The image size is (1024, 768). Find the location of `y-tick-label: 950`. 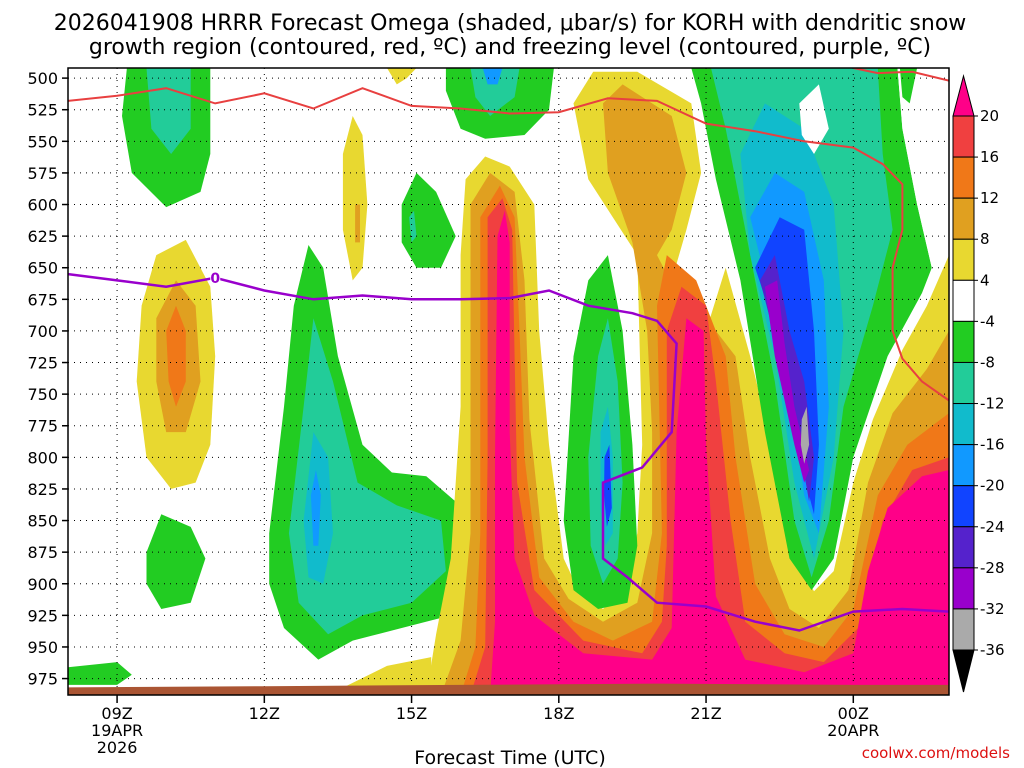

y-tick-label: 950 is located at coordinates (42, 647).